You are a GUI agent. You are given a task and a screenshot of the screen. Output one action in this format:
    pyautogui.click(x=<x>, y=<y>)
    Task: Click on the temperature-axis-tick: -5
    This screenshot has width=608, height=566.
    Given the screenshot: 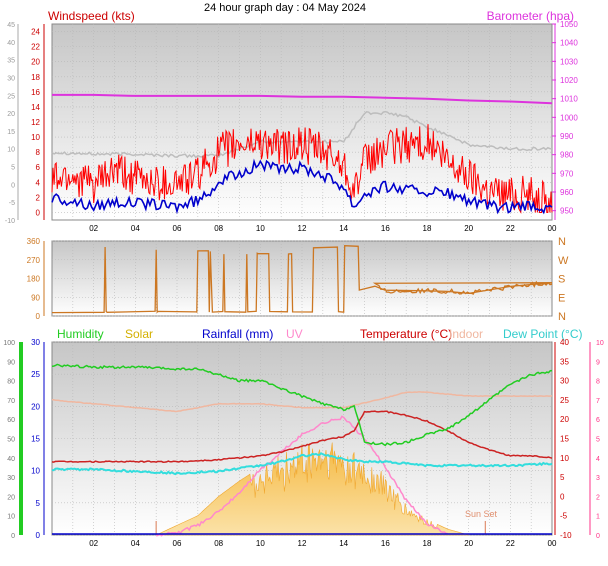 What is the action you would take?
    pyautogui.click(x=564, y=516)
    